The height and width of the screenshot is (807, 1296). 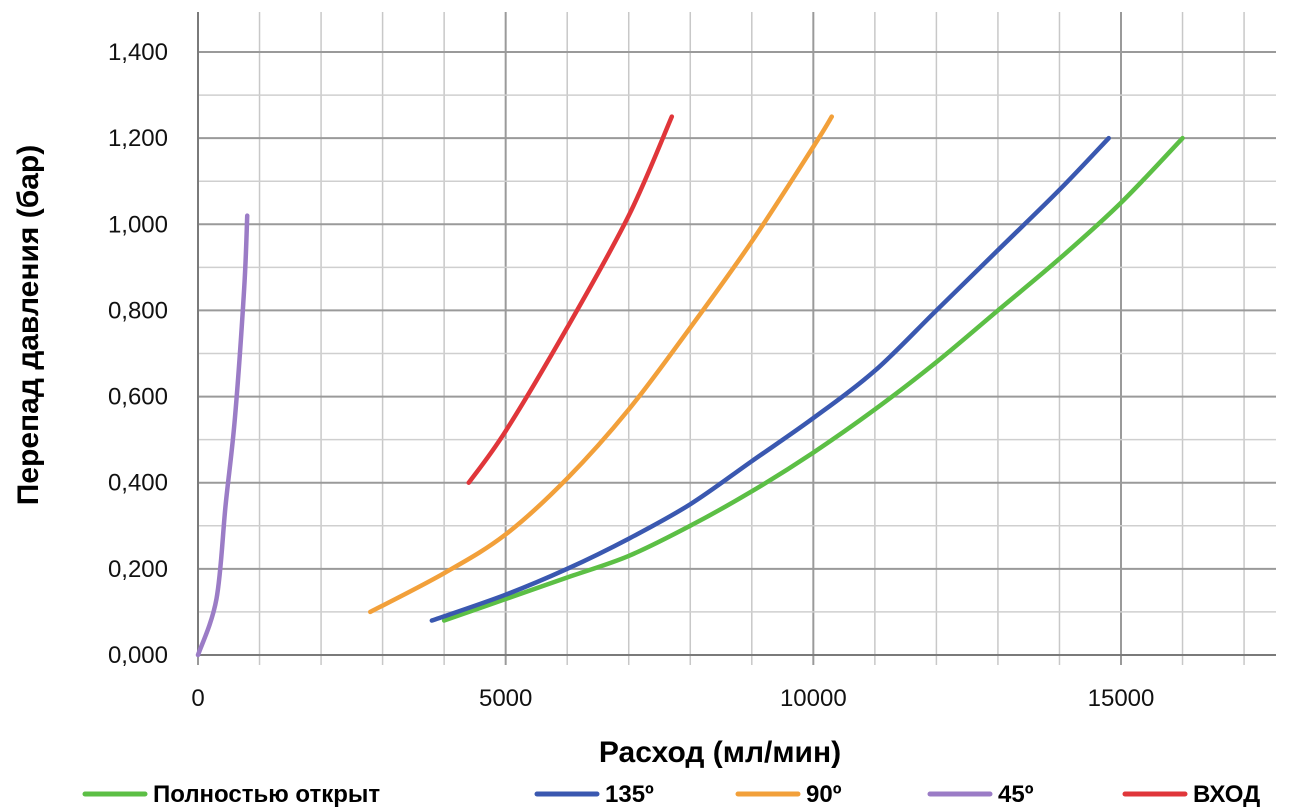 I want to click on y-tick-label: 0,800, so click(x=138, y=310).